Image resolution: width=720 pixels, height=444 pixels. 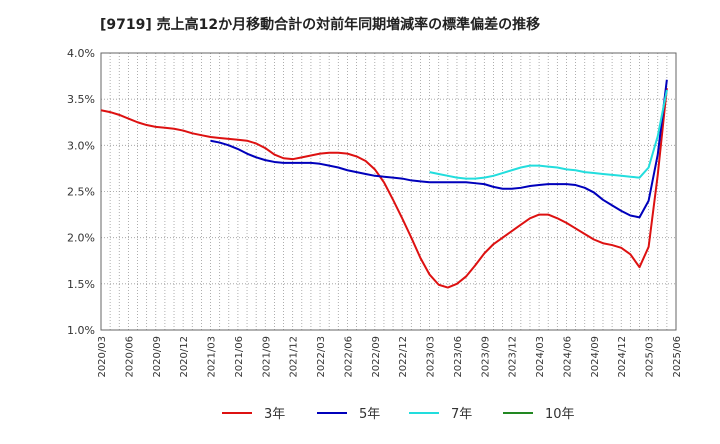 I want to click on legend-label: 7年, so click(x=461, y=414).